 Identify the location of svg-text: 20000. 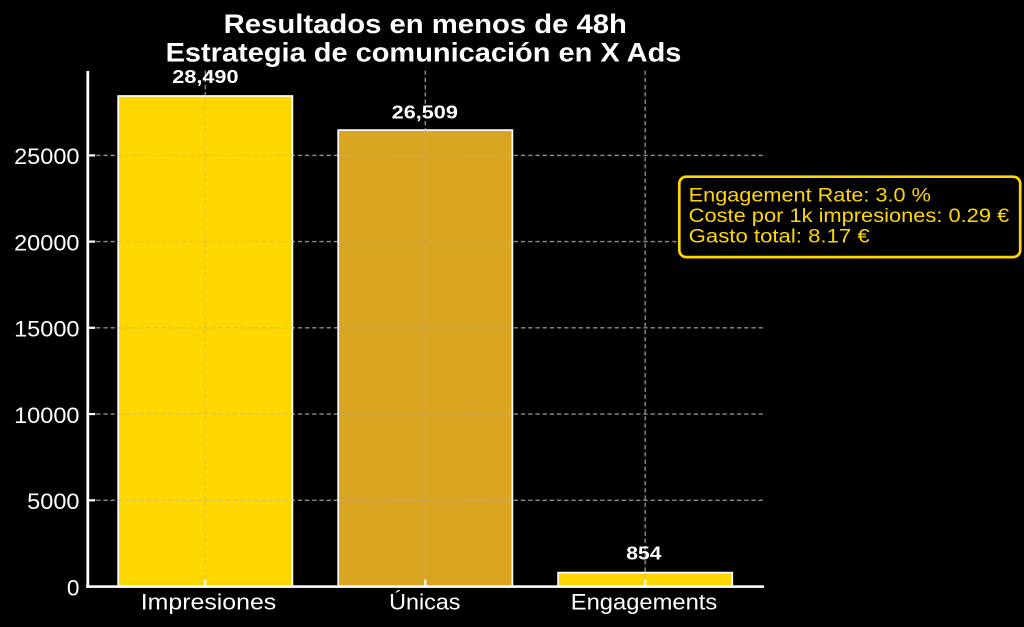
(46, 242).